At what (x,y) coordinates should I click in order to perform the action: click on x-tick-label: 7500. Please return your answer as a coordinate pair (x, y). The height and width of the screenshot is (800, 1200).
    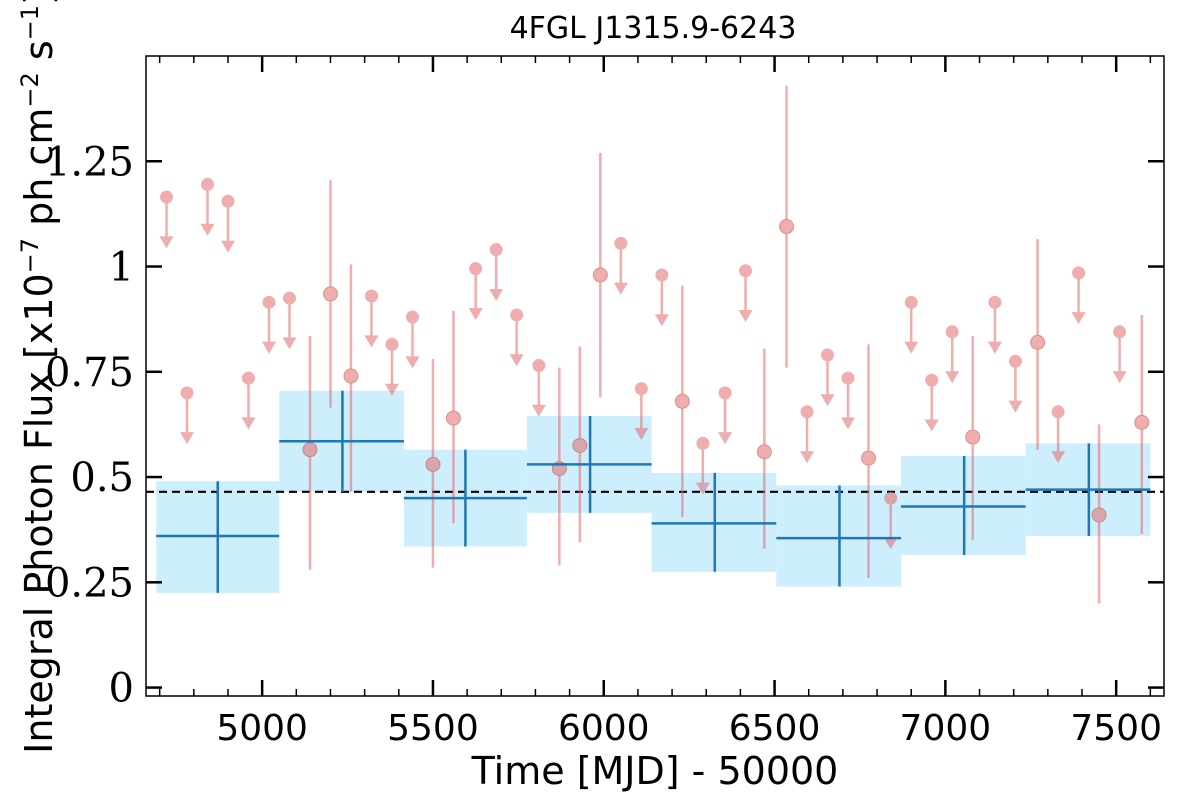
    Looking at the image, I should click on (1116, 728).